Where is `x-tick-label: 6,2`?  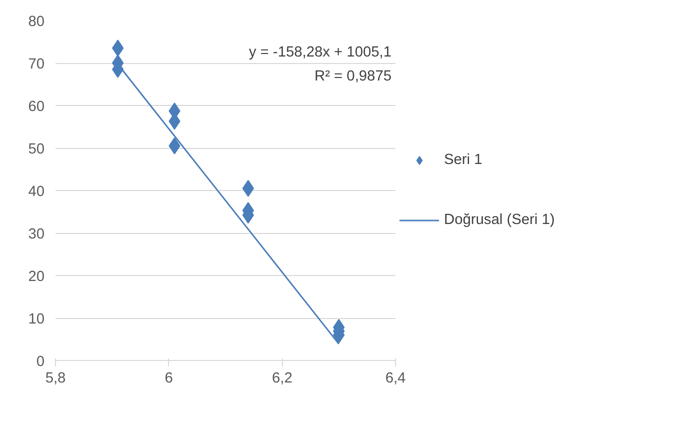
x-tick-label: 6,2 is located at coordinates (282, 378).